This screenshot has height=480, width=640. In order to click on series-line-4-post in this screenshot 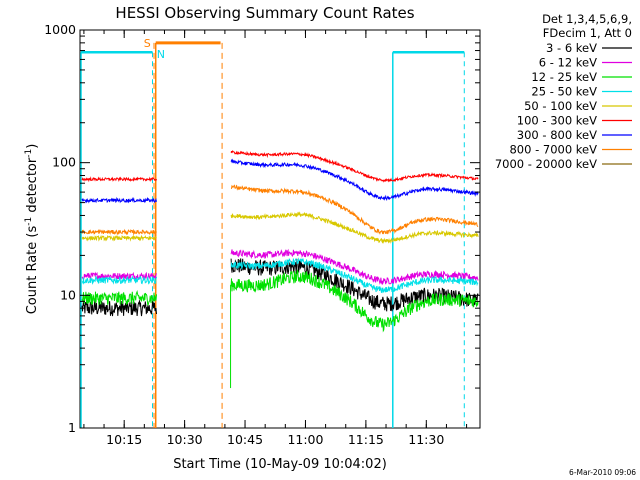, I will do `click(354, 227)`.